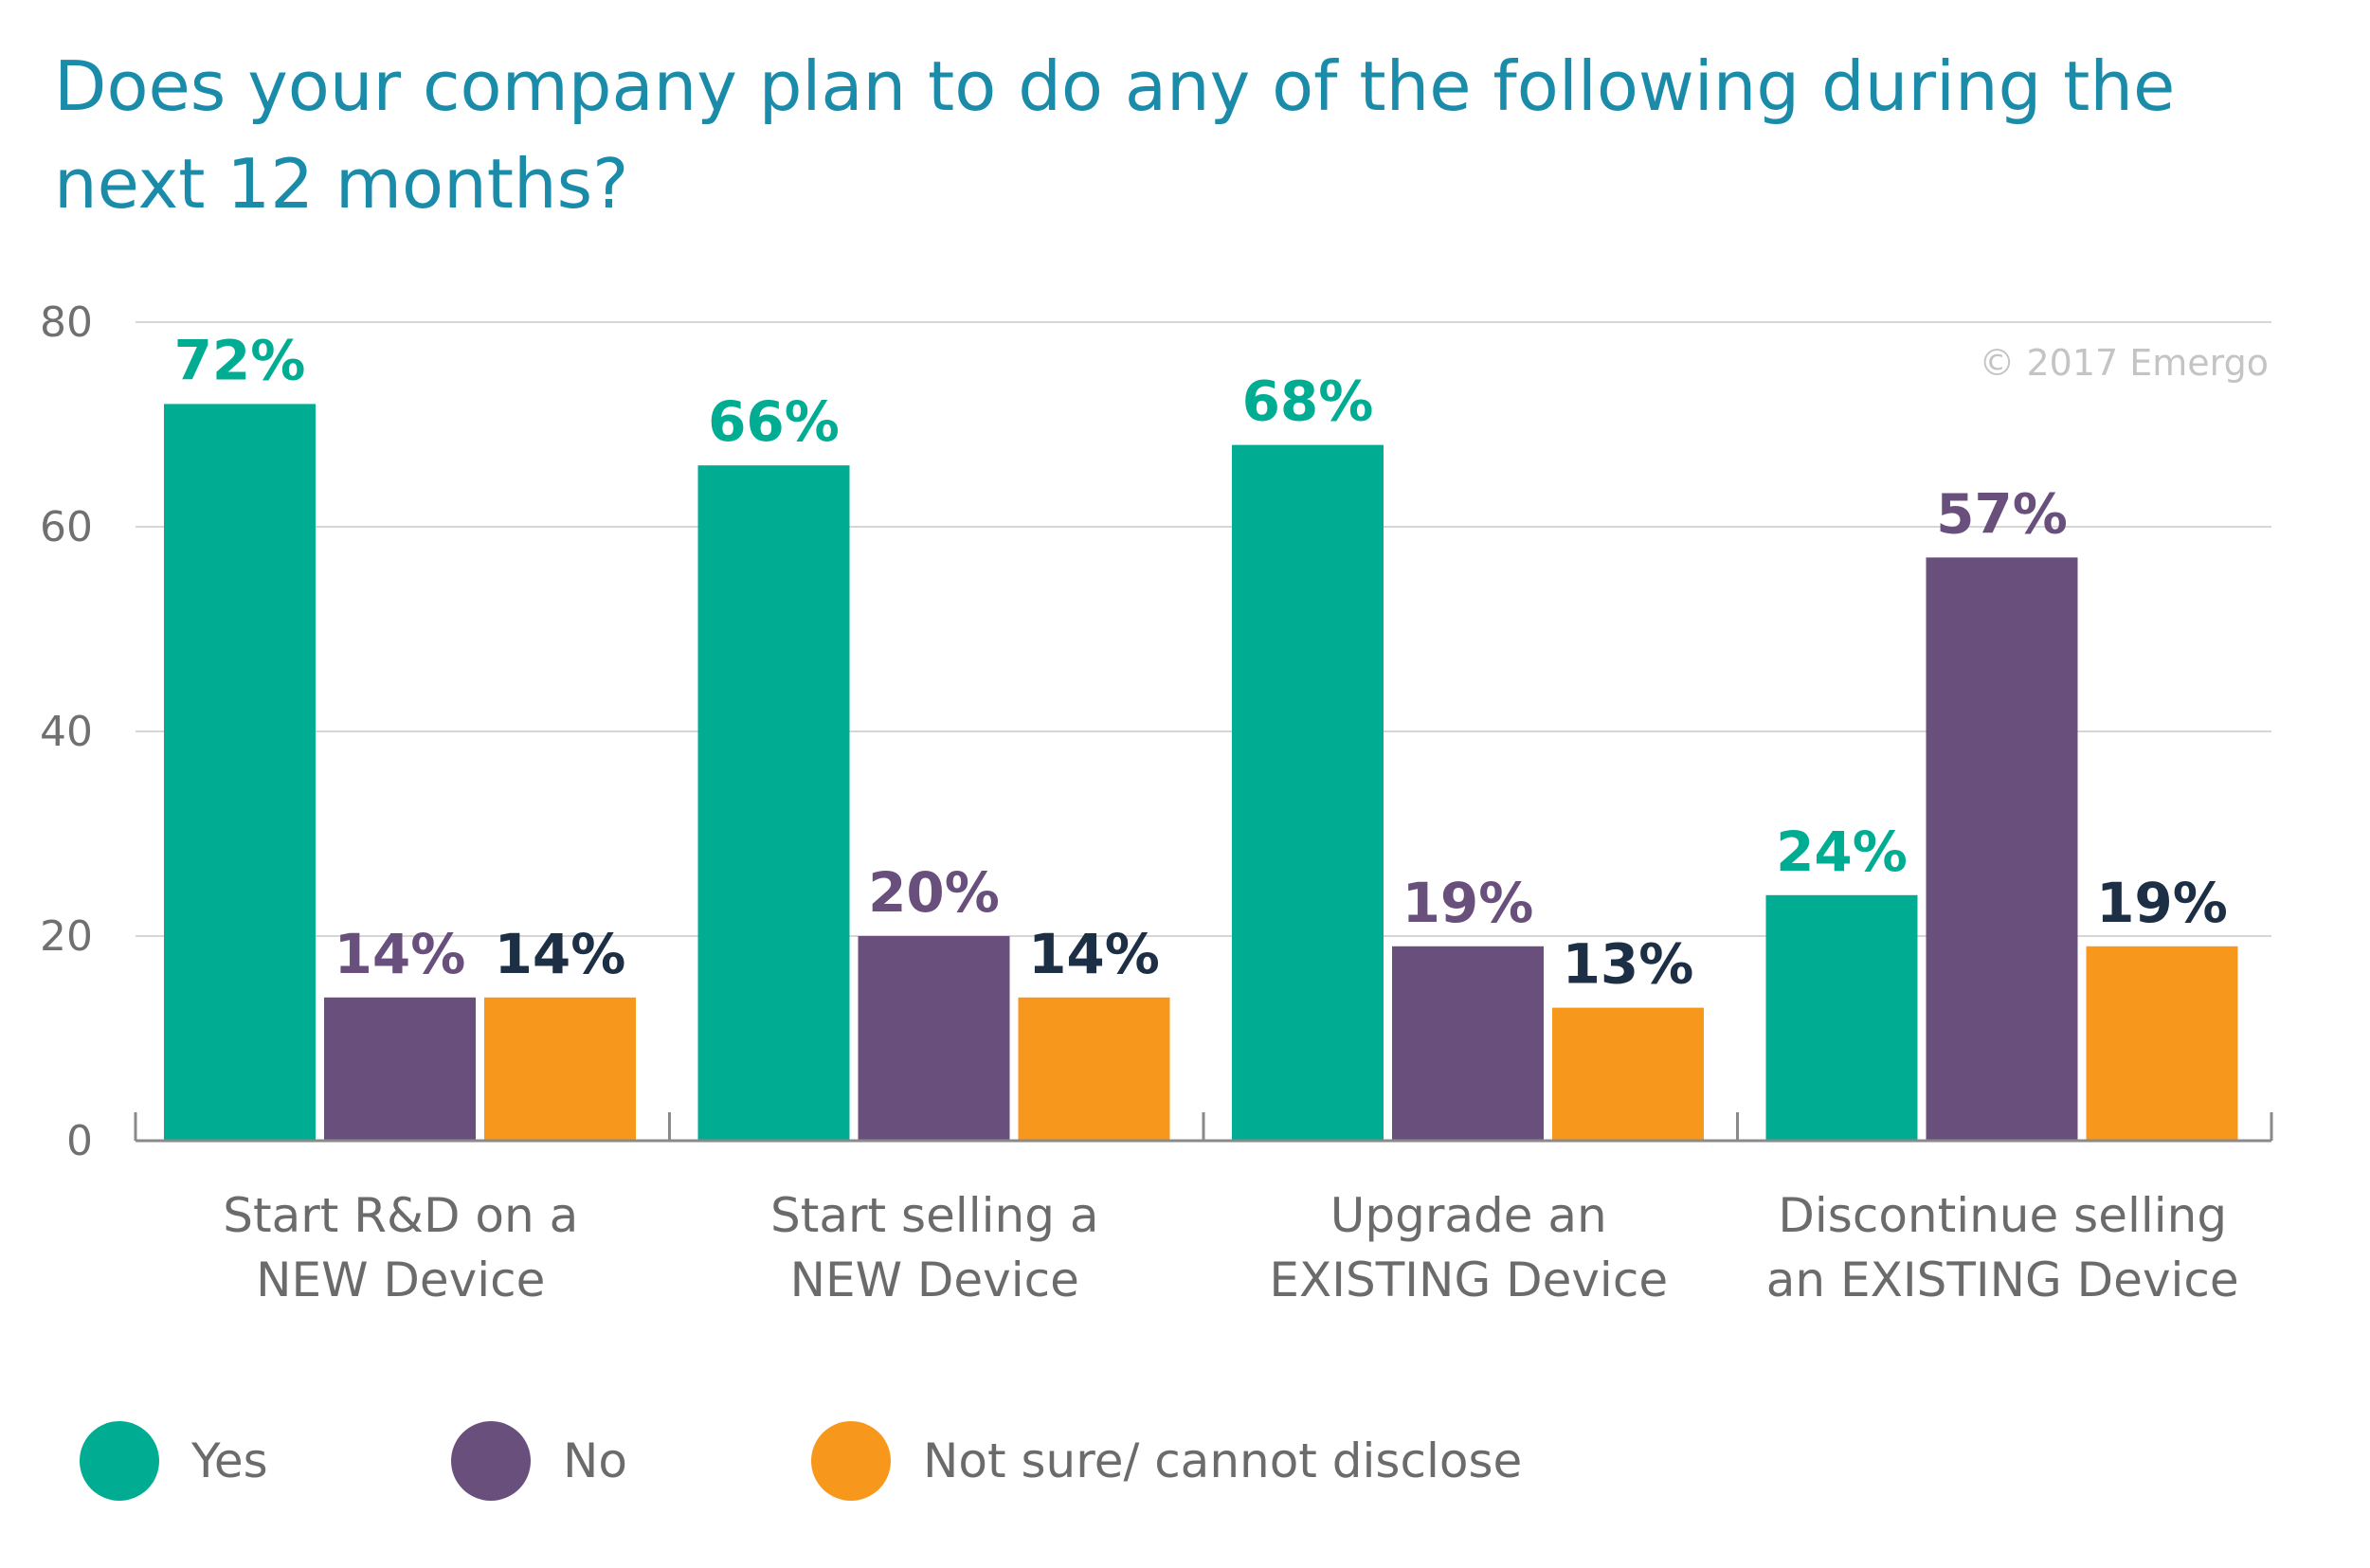 This screenshot has height=1568, width=2370. I want to click on category-label-2: Start selling a NEW Device, so click(934, 1247).